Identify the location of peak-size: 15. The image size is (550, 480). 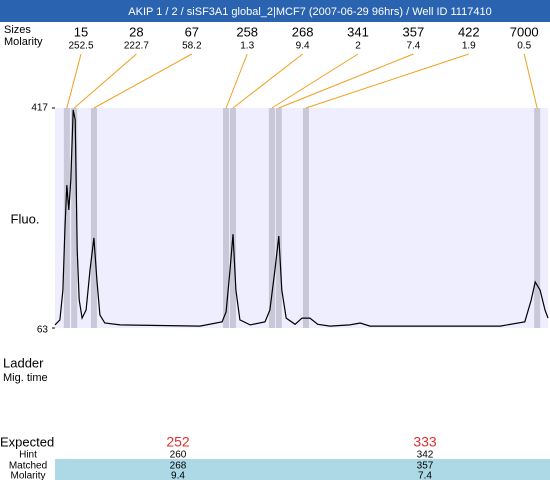
(81, 31).